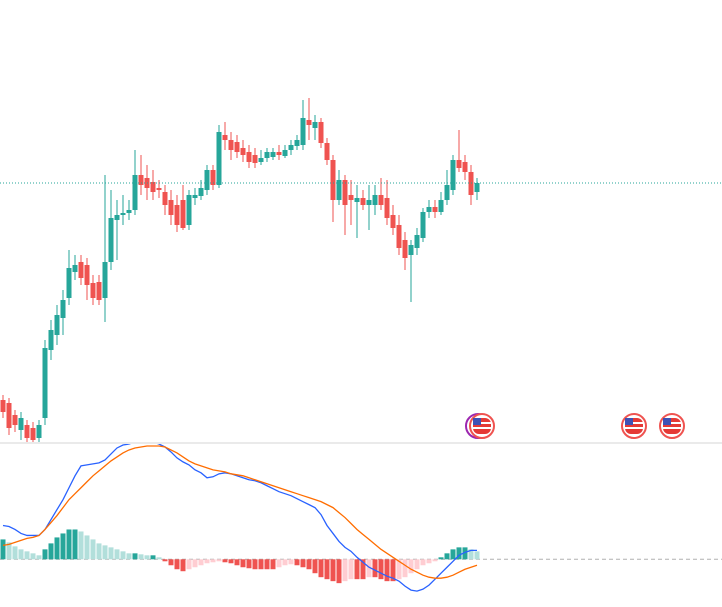 Image resolution: width=722 pixels, height=607 pixels. Describe the element at coordinates (240, 512) in the screenshot. I see `macd-line` at that location.